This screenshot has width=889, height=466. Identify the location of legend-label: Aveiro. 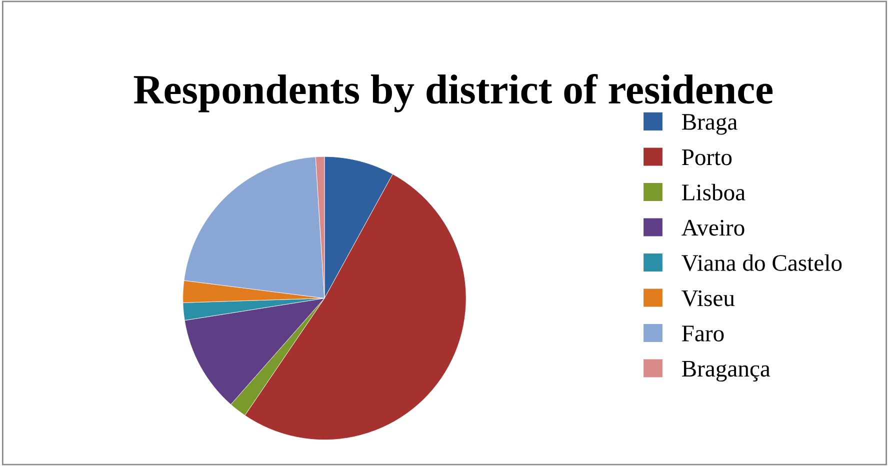
(713, 228).